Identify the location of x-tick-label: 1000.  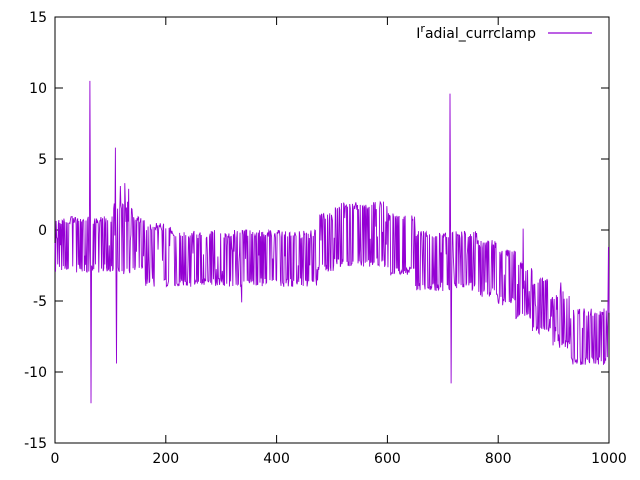
(609, 459).